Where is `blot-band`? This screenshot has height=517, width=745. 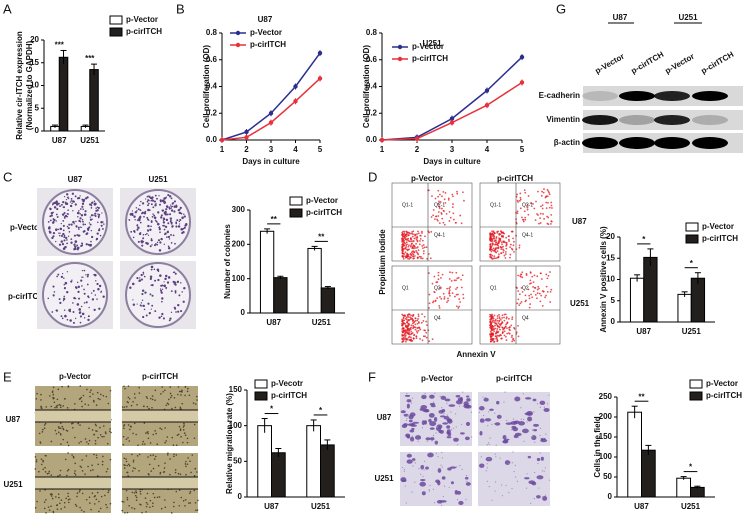
blot-band is located at coordinates (710, 120).